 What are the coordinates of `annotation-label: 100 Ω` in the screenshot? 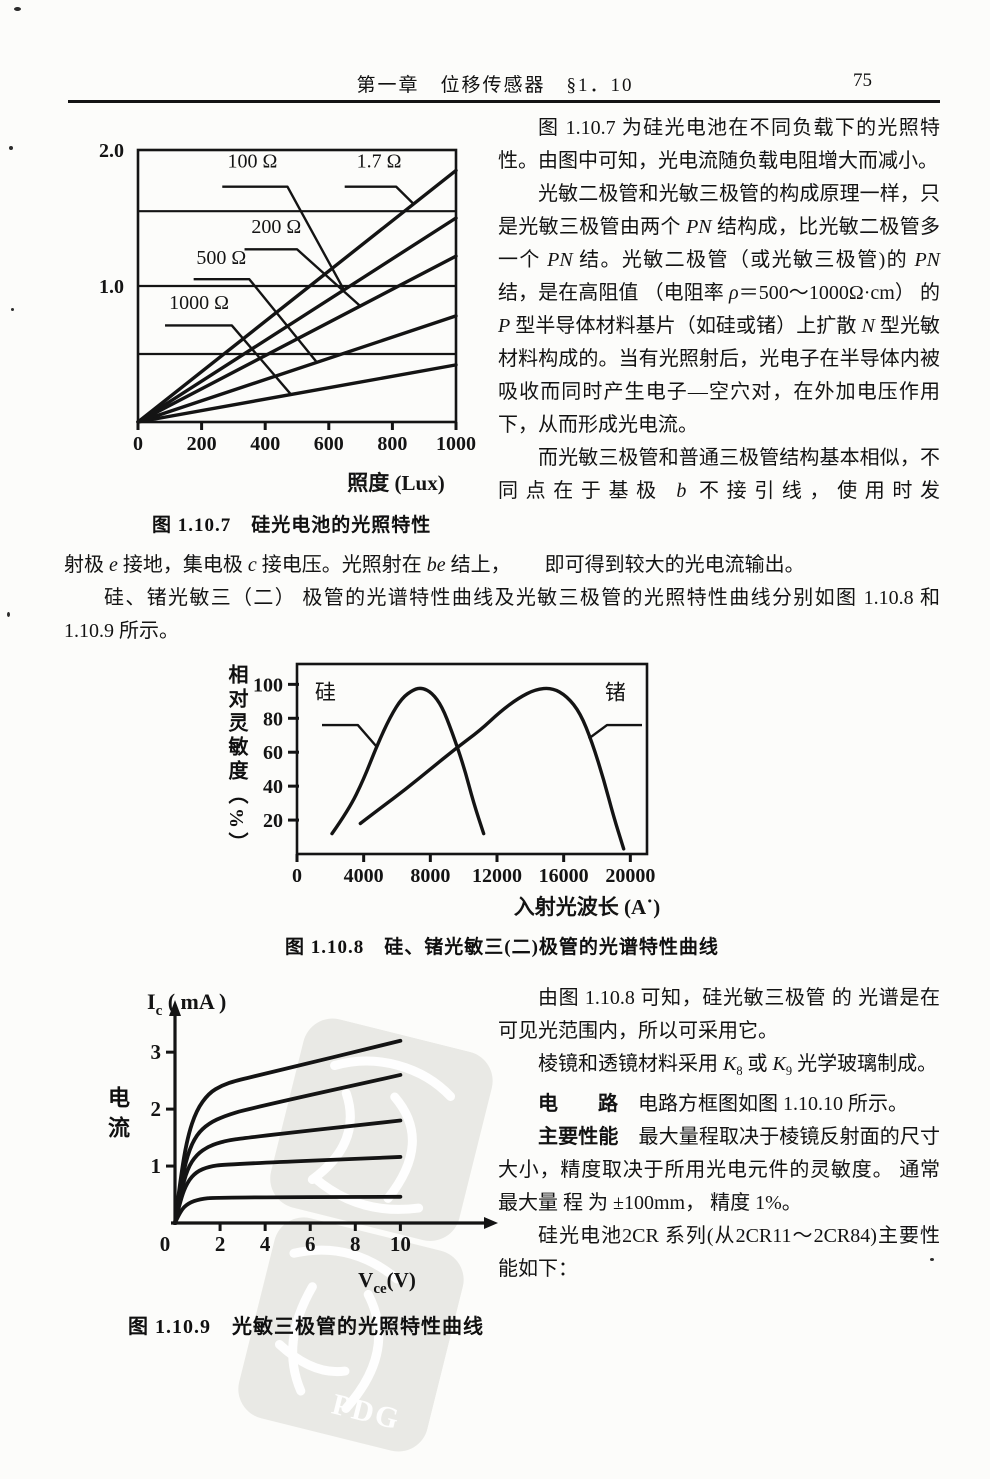 It's located at (253, 162).